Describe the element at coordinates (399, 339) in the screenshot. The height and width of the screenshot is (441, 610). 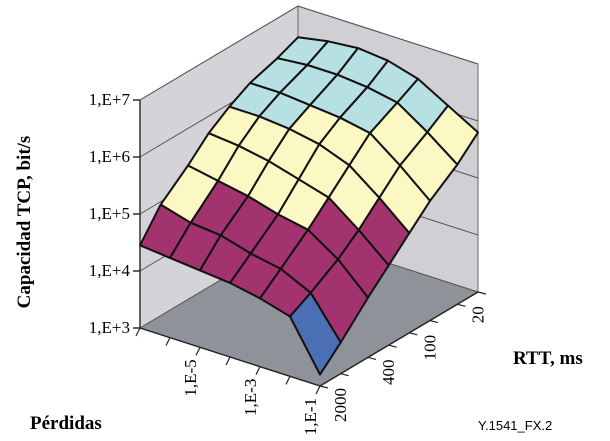
I see `rtt-axis-line` at that location.